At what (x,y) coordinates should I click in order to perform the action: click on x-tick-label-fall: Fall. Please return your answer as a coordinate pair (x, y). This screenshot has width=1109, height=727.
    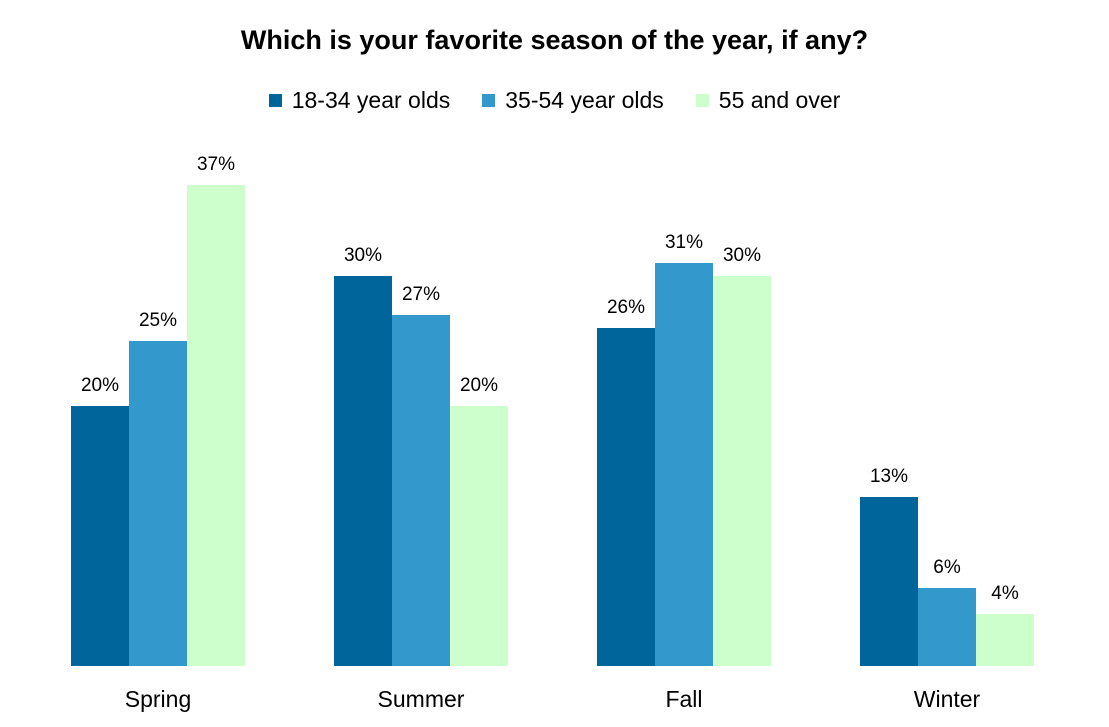
    Looking at the image, I should click on (683, 699).